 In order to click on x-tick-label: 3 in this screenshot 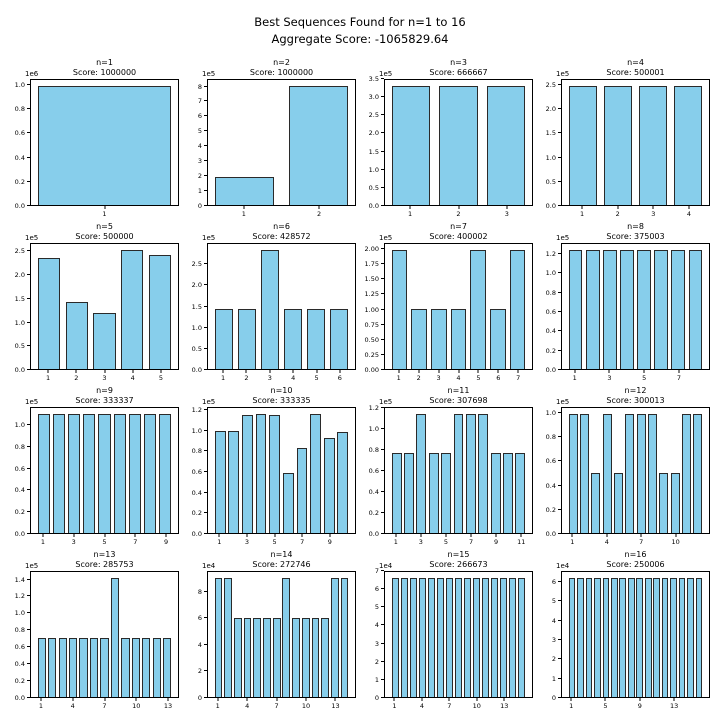, I will do `click(438, 378)`.